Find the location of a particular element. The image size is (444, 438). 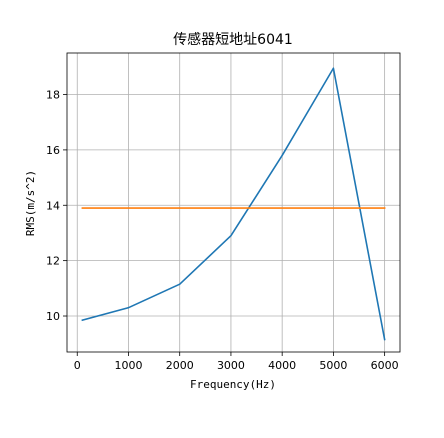

y-tick-label: 14 is located at coordinates (53, 205).